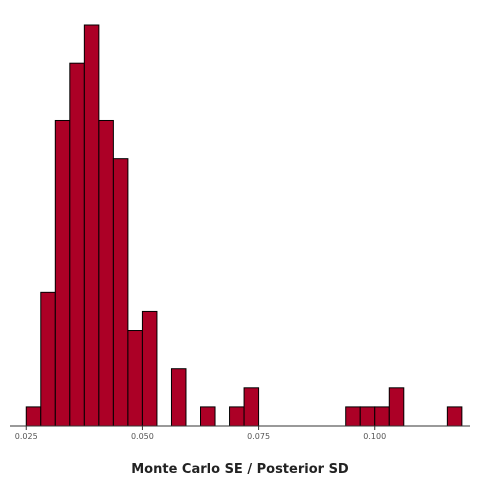 This screenshot has width=480, height=480. What do you see at coordinates (258, 436) in the screenshot?
I see `x-tick-label: 0.075` at bounding box center [258, 436].